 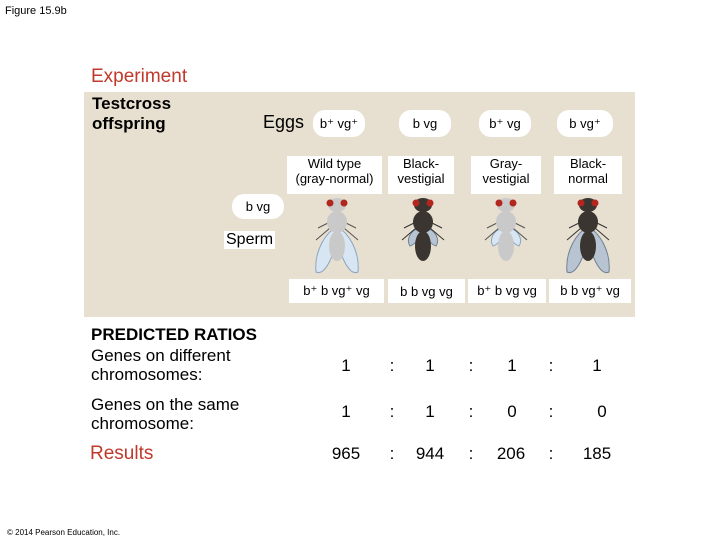 I want to click on ratio-diff-2: 1, so click(x=430, y=365).